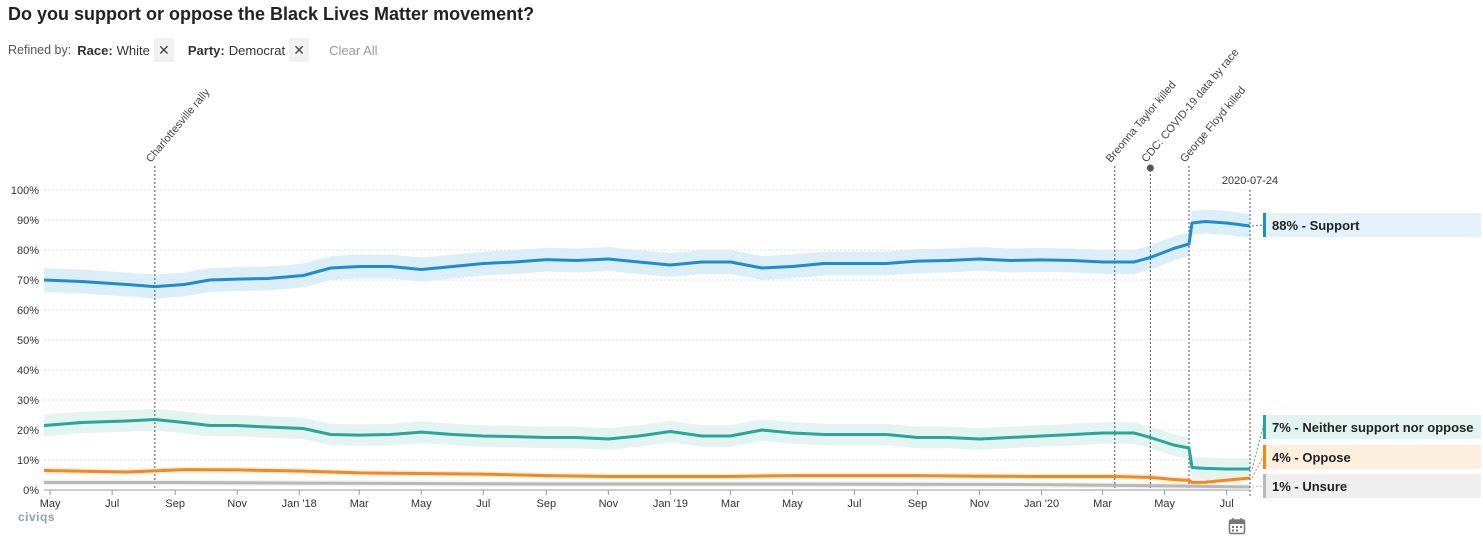  I want to click on annotation-label: Breonna Taylor killed, so click(1141, 122).